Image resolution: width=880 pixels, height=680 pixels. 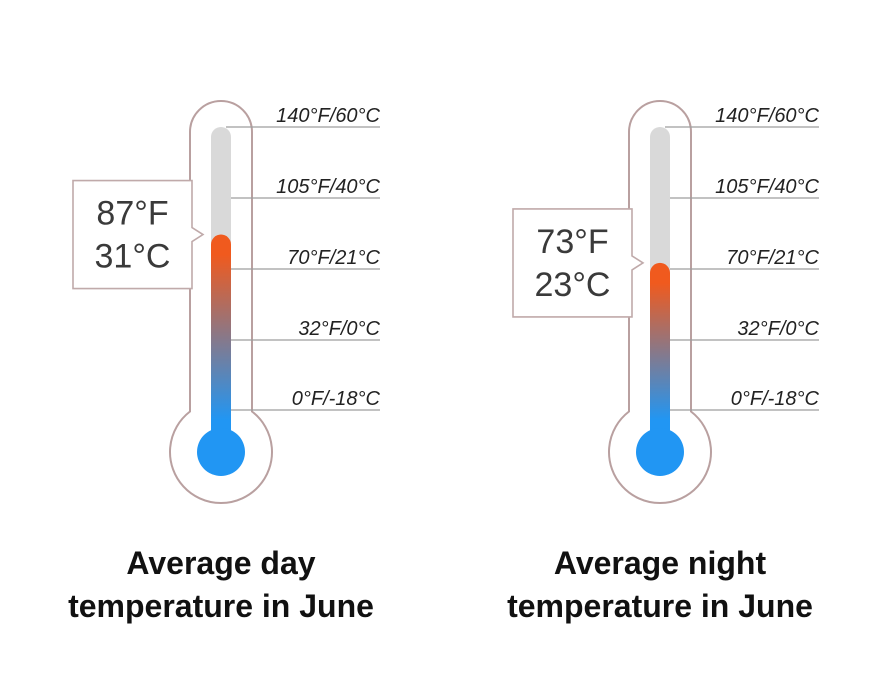 I want to click on value-label-celsius: 23°C, so click(x=573, y=285).